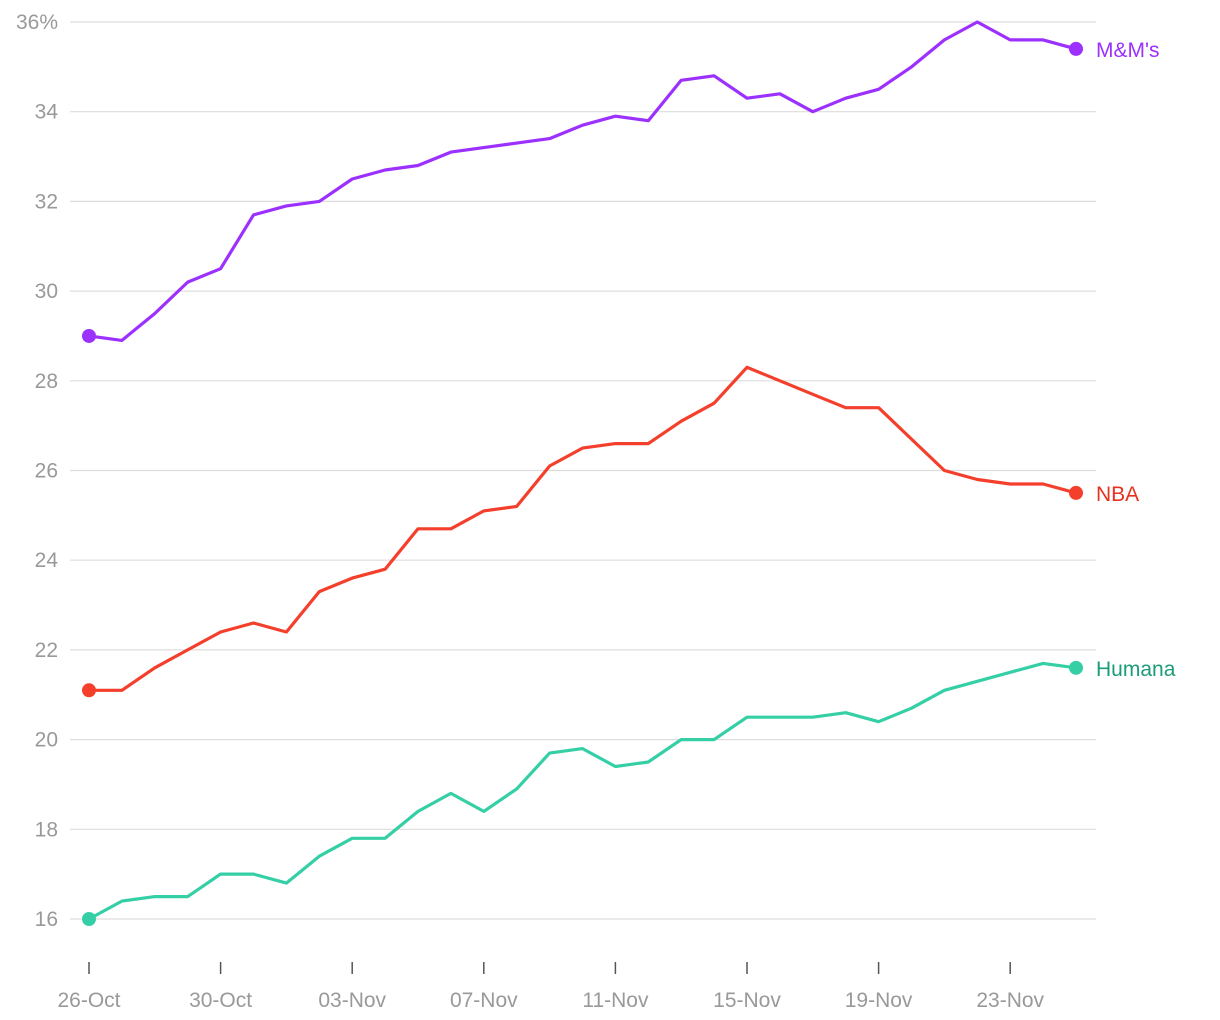 This screenshot has width=1220, height=1020. Describe the element at coordinates (46, 650) in the screenshot. I see `y-tick-label: 22` at that location.